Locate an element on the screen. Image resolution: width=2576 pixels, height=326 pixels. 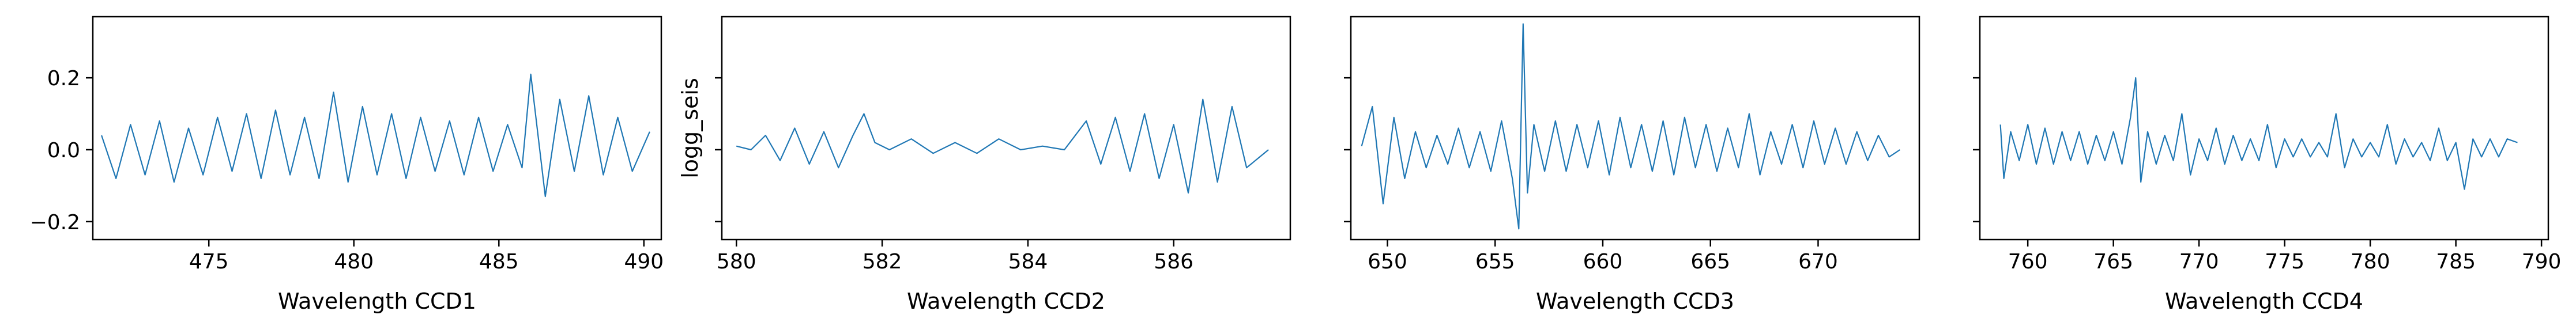
x-tick-label: 475 is located at coordinates (209, 262).